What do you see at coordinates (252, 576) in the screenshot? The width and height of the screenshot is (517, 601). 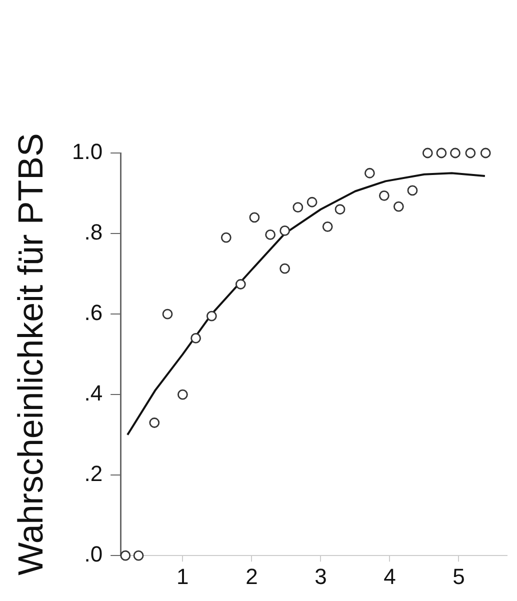 I see `x-tick-label: 2` at bounding box center [252, 576].